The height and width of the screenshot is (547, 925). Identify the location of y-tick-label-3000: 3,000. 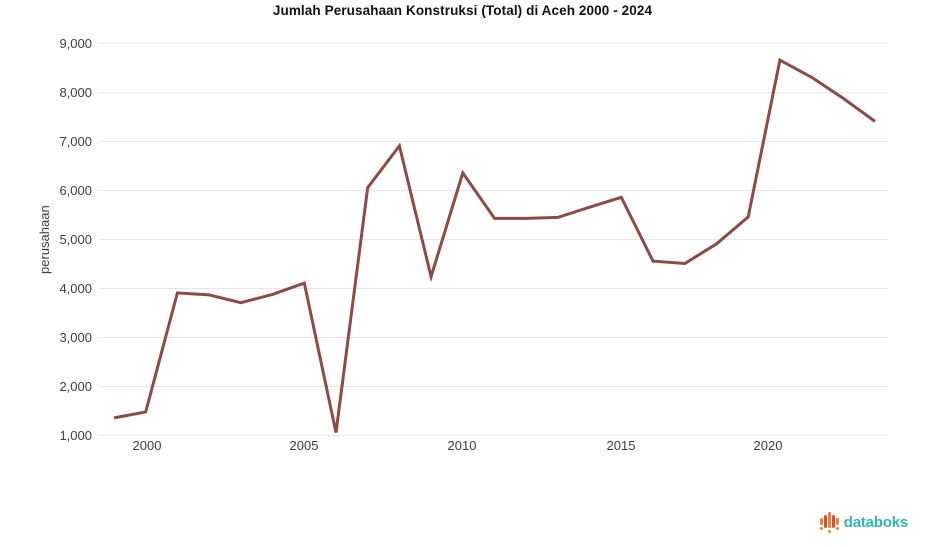
(75, 337).